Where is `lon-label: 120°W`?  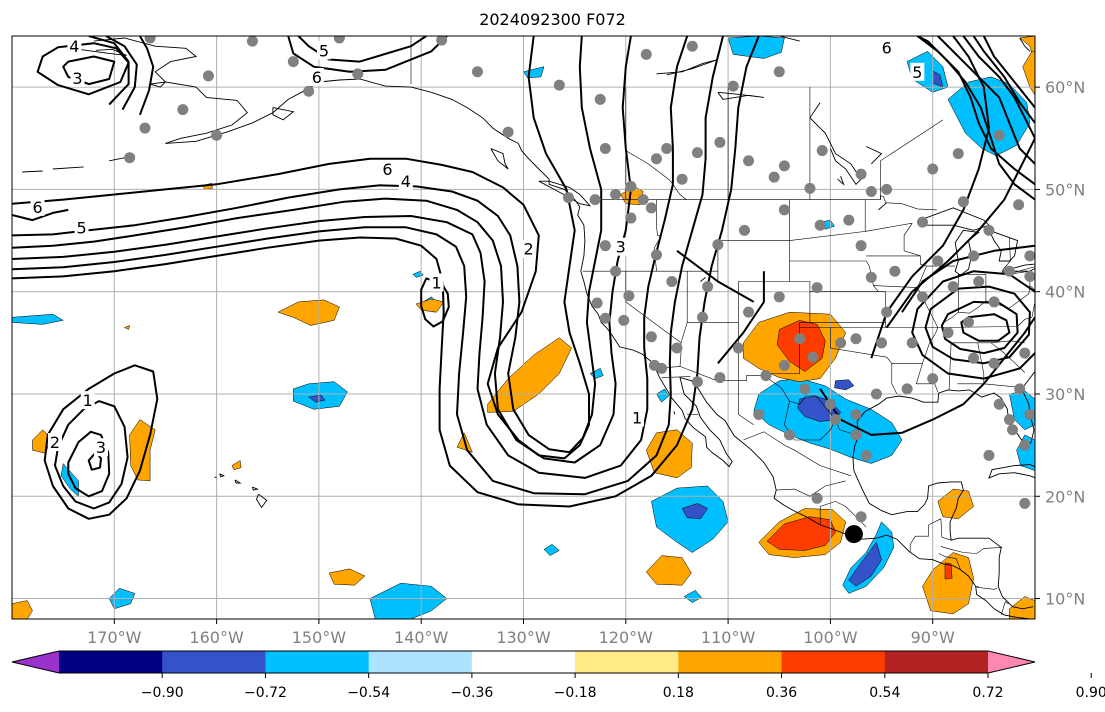 lon-label: 120°W is located at coordinates (626, 637).